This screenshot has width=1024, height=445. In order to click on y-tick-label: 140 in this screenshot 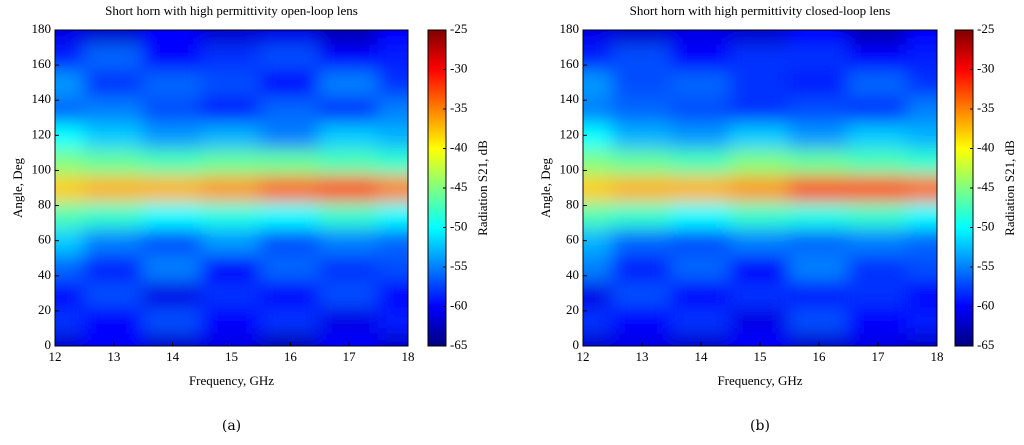, I will do `click(42, 98)`.